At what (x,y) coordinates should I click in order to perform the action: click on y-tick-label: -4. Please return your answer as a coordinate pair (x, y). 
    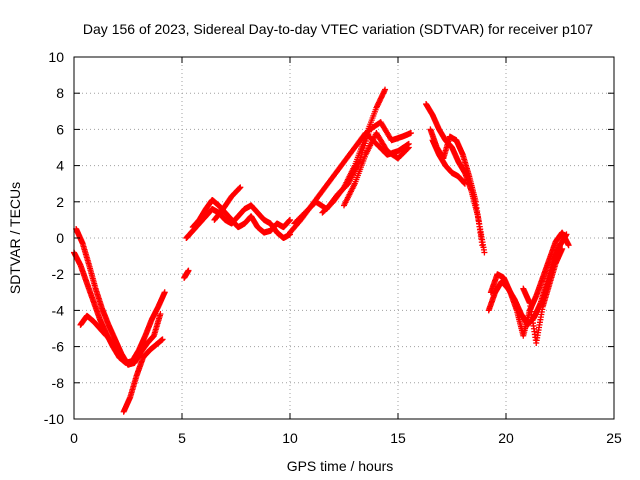
    Looking at the image, I should click on (58, 310).